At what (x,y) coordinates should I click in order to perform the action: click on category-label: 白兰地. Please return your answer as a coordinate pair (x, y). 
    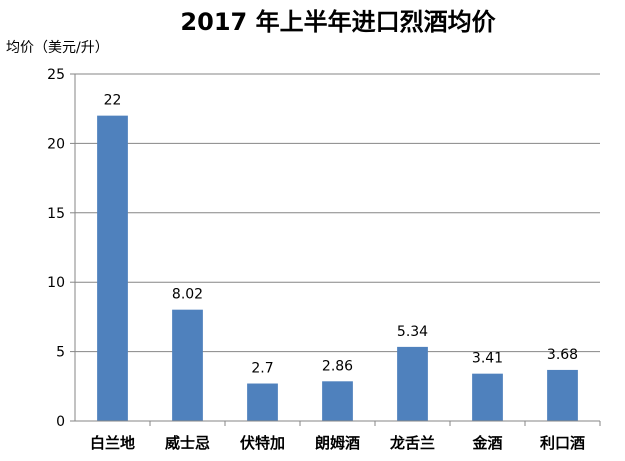
    Looking at the image, I should click on (112, 443).